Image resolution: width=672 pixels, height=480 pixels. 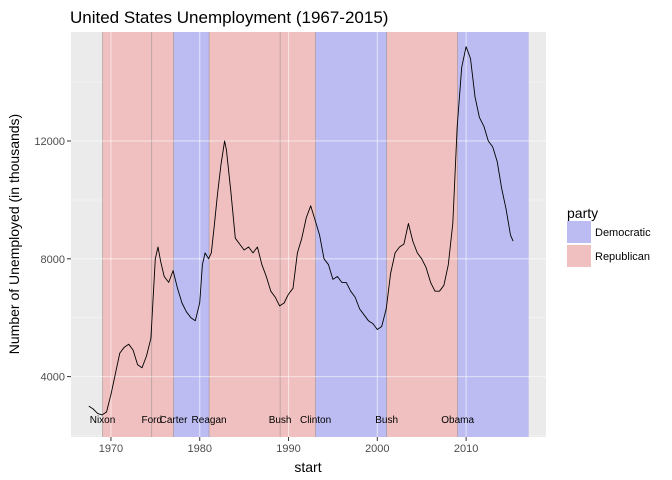 I want to click on x-tick-label: 2000, so click(x=377, y=449).